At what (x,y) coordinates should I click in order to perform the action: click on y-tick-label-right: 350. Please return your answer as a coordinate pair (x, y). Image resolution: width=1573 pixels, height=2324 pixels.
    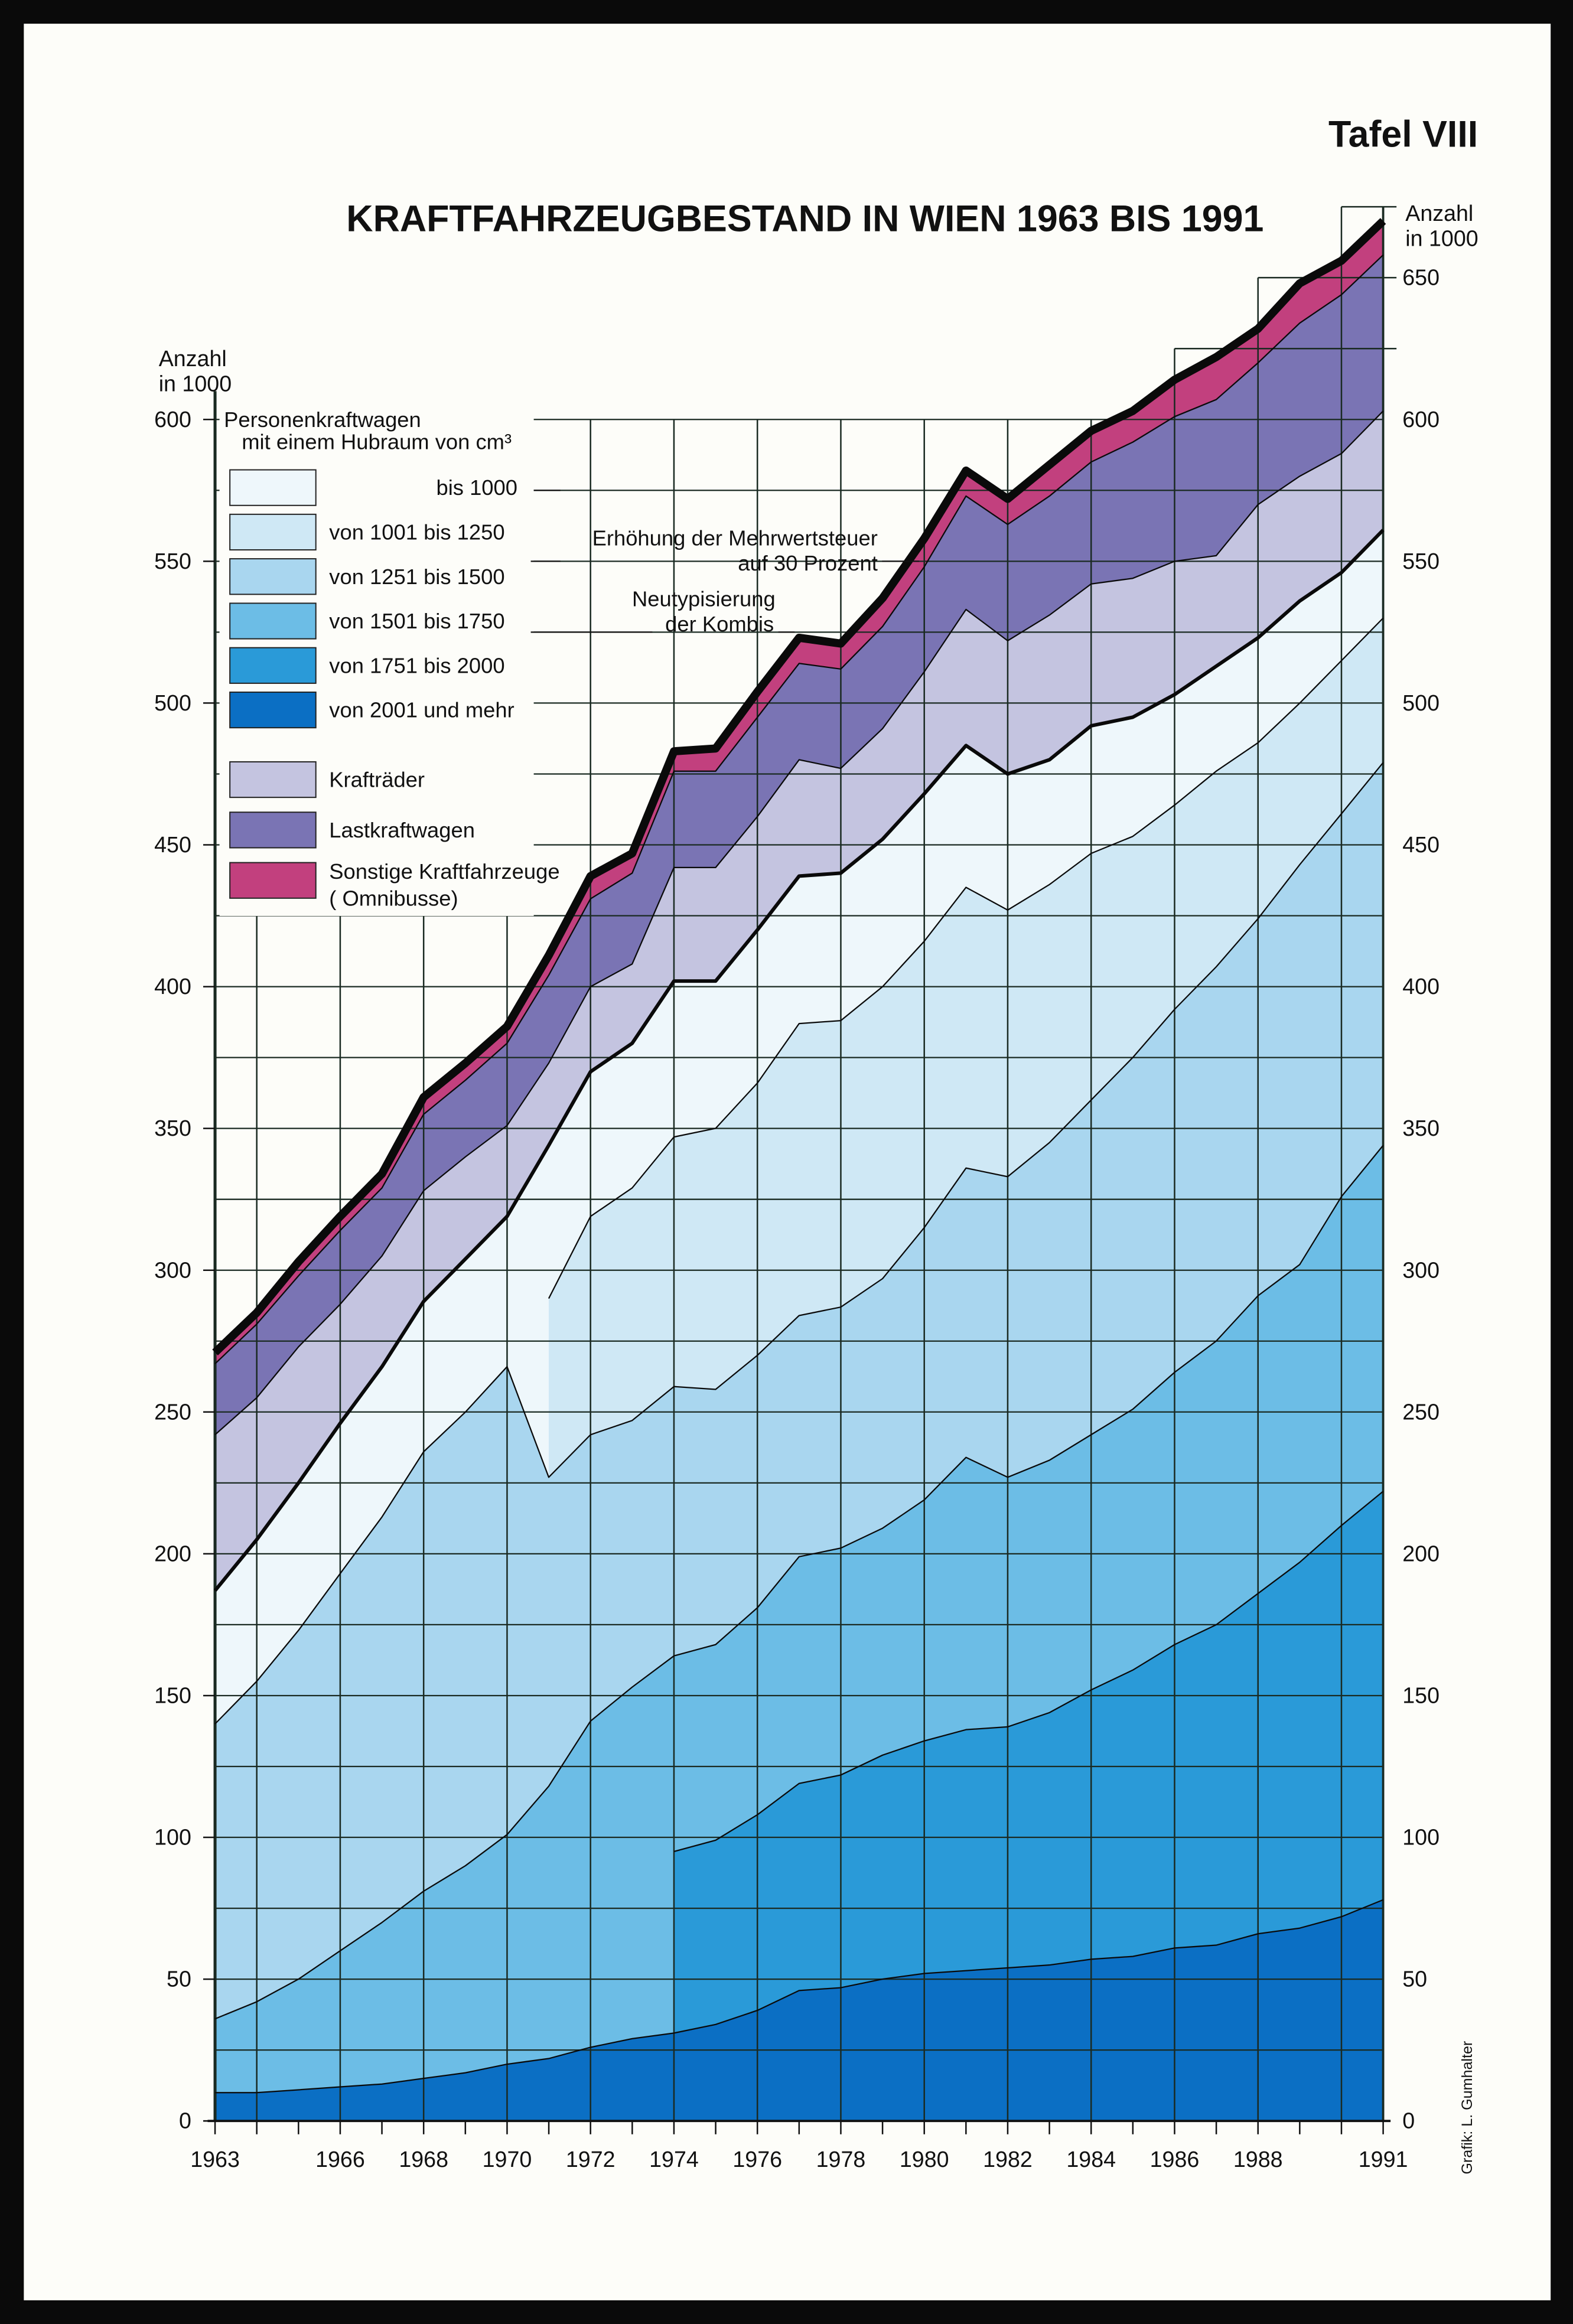
    Looking at the image, I should click on (1421, 1128).